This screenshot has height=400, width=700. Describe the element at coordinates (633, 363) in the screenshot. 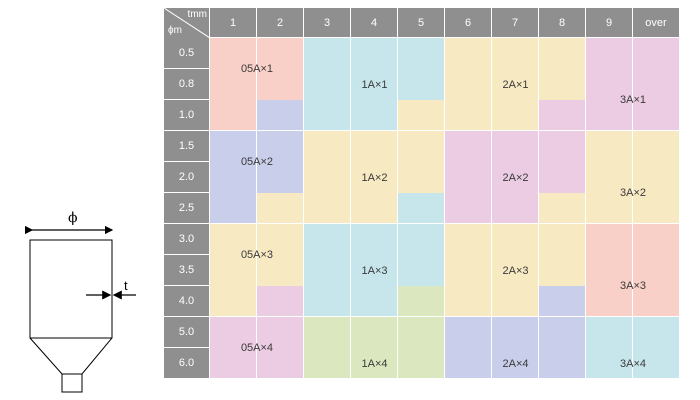

I see `region-label: 3A×4` at that location.